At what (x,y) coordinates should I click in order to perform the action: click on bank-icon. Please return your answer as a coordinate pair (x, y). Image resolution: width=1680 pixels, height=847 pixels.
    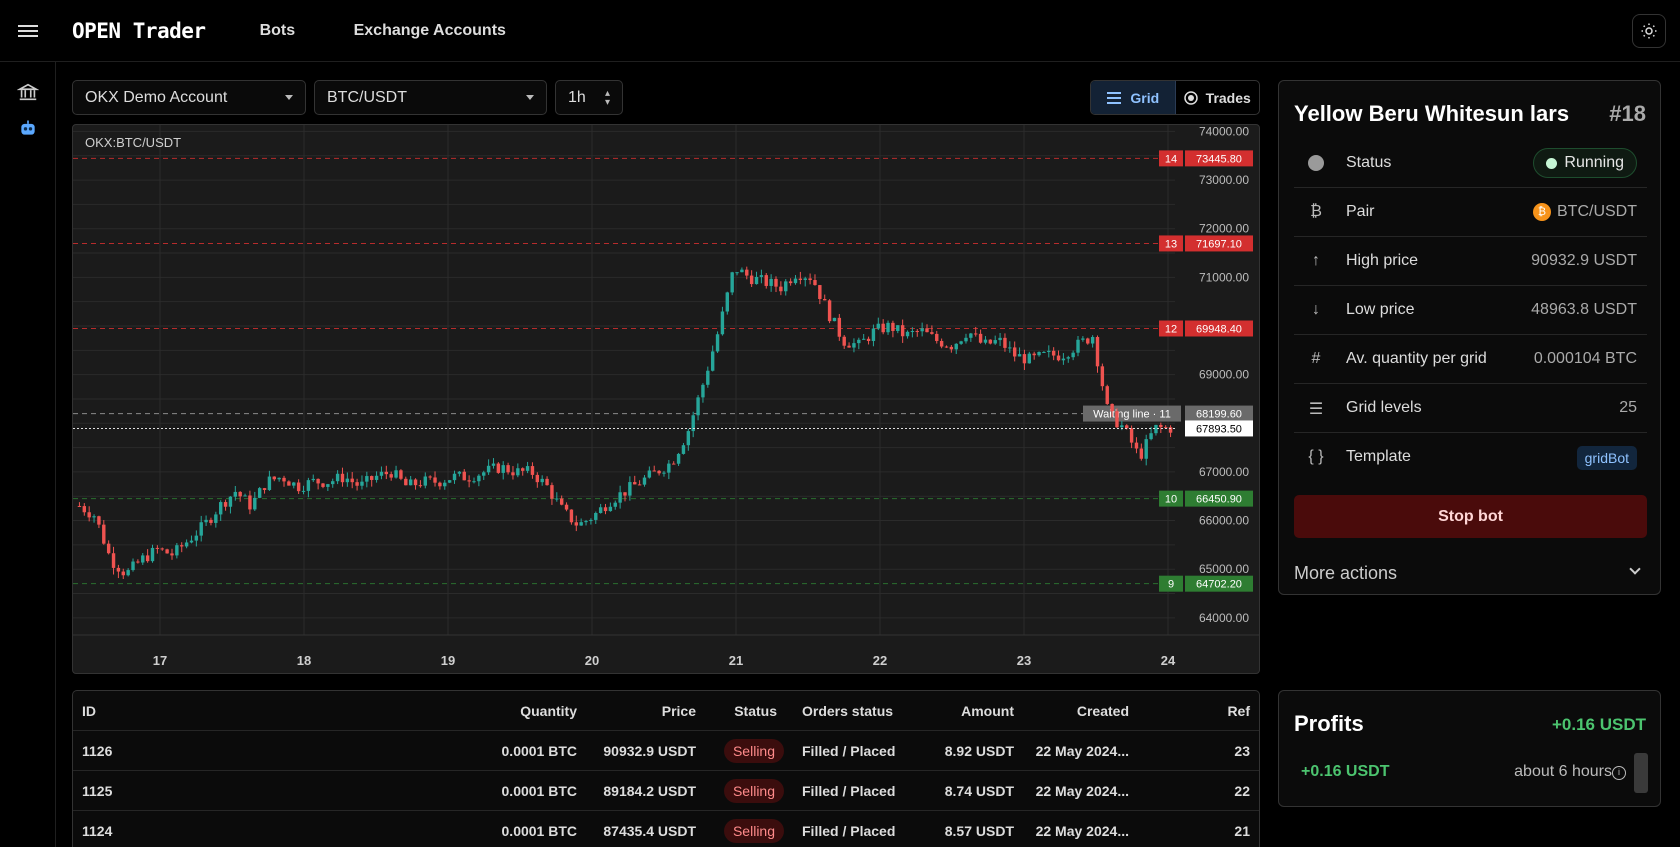
    Looking at the image, I should click on (28, 92).